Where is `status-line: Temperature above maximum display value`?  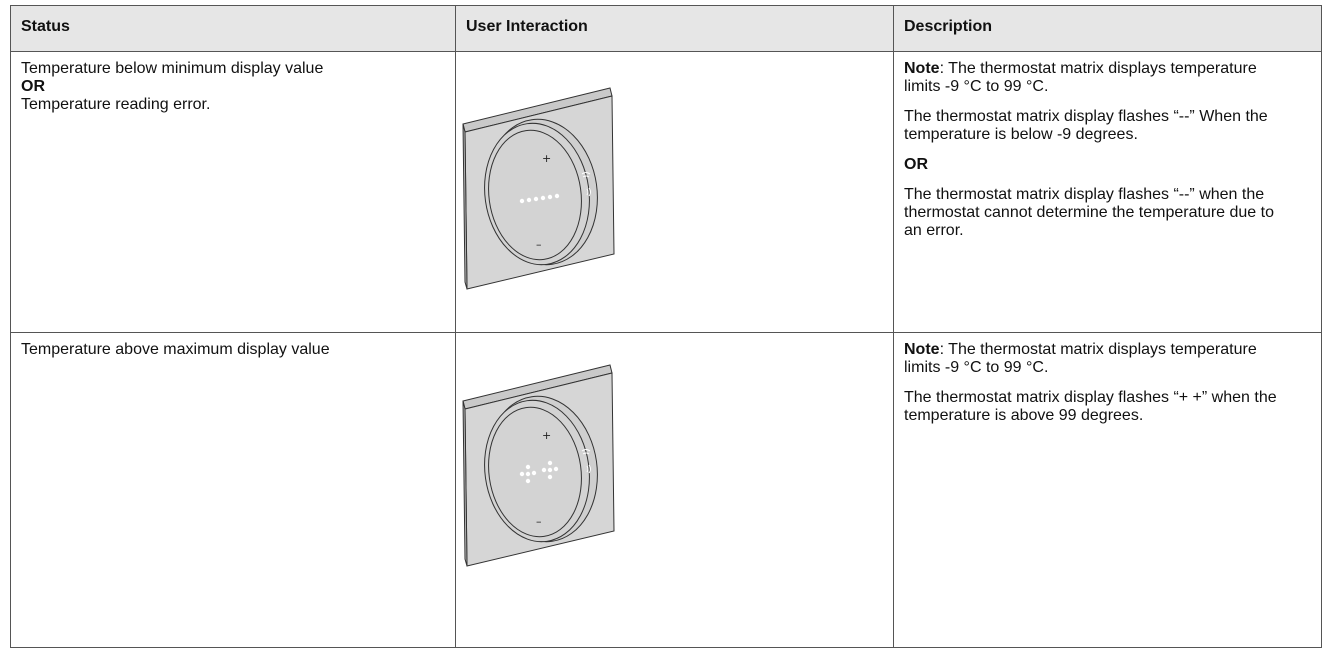
status-line: Temperature above maximum display value is located at coordinates (175, 349).